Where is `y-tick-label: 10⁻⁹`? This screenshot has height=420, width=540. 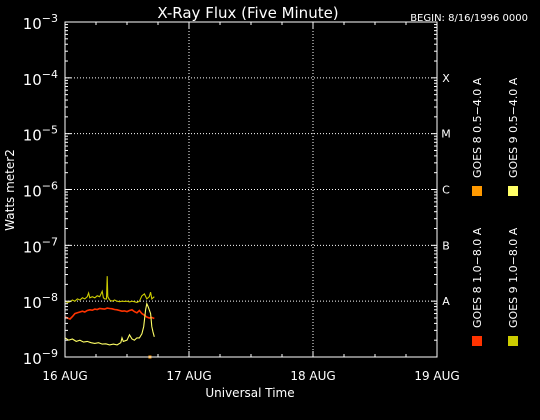
y-tick-label: 10⁻⁹ is located at coordinates (40, 357).